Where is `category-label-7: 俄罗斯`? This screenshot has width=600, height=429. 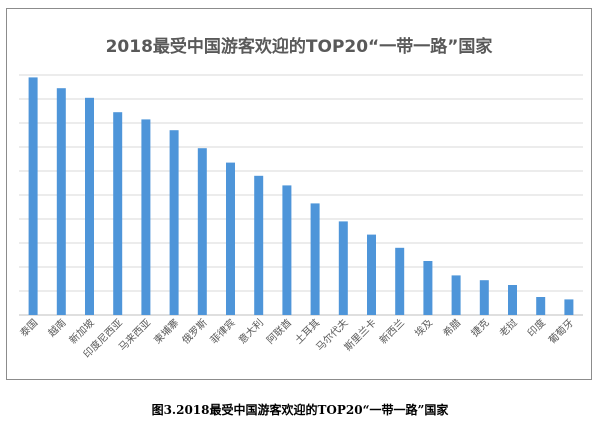
category-label-7: 俄罗斯 is located at coordinates (194, 331).